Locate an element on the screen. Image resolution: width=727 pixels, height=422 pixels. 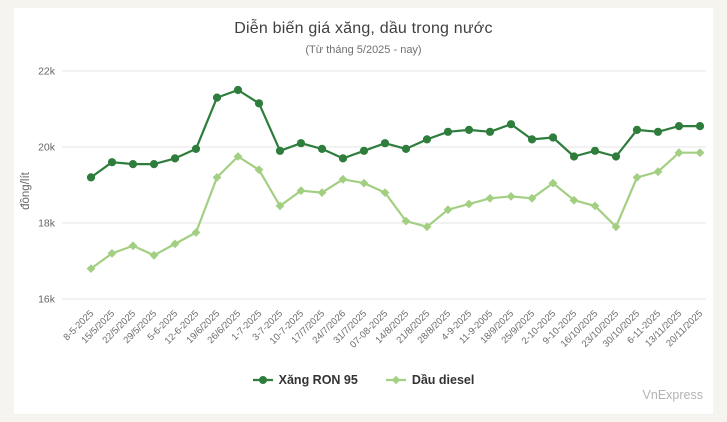
data-point-dau-diesel-31/7/2025 is located at coordinates (364, 183).